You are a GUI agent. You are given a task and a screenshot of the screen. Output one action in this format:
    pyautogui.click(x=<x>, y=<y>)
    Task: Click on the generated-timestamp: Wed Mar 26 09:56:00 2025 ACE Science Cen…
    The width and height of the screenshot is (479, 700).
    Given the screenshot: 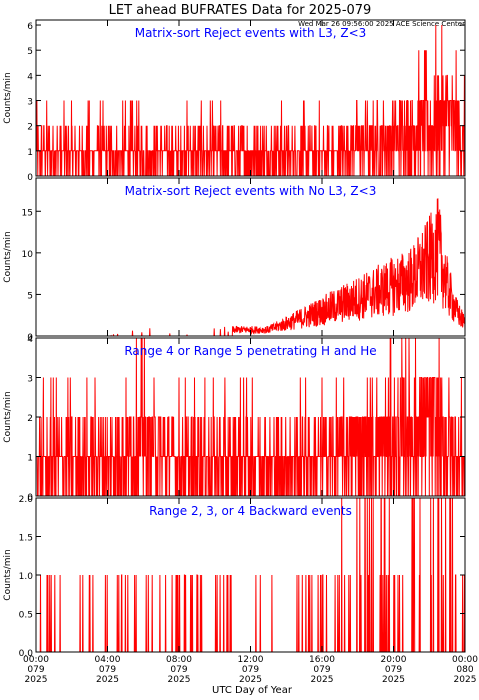 What is the action you would take?
    pyautogui.click(x=381, y=24)
    